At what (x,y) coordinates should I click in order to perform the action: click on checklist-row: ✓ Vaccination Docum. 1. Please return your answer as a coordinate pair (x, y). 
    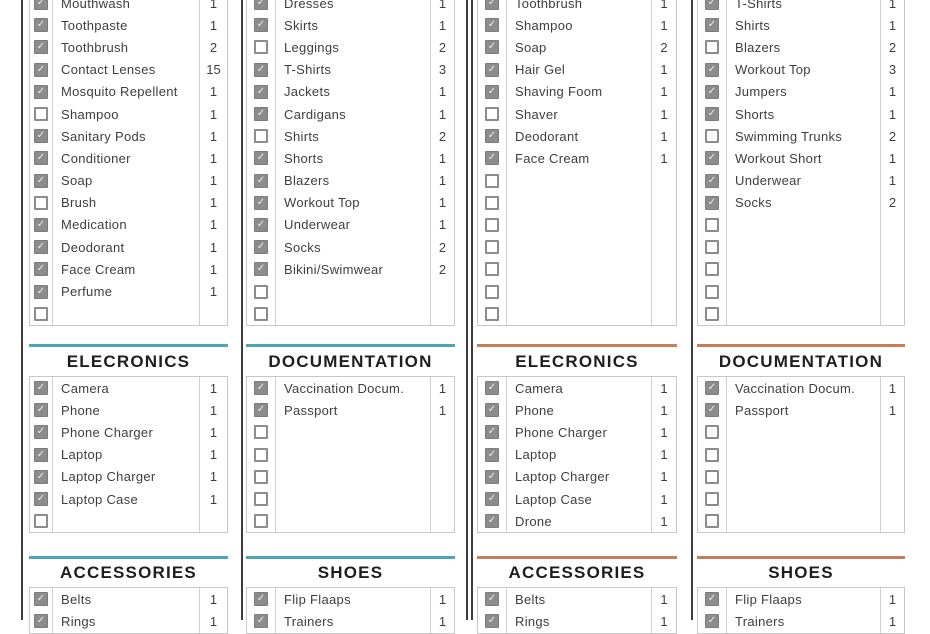
    Looking at the image, I should click on (801, 388).